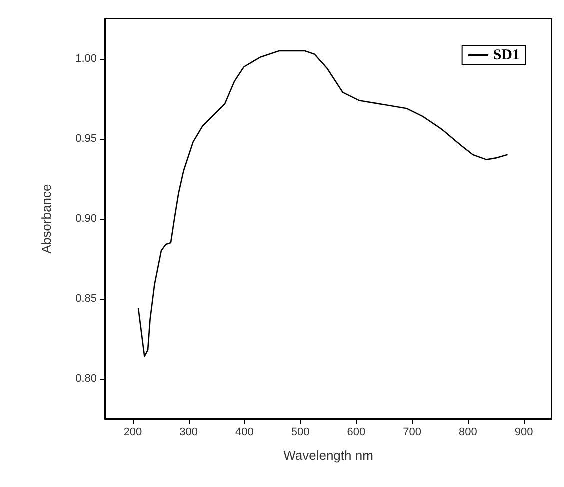 This screenshot has width=564, height=487. I want to click on y-tick-label: 0.95, so click(86, 139).